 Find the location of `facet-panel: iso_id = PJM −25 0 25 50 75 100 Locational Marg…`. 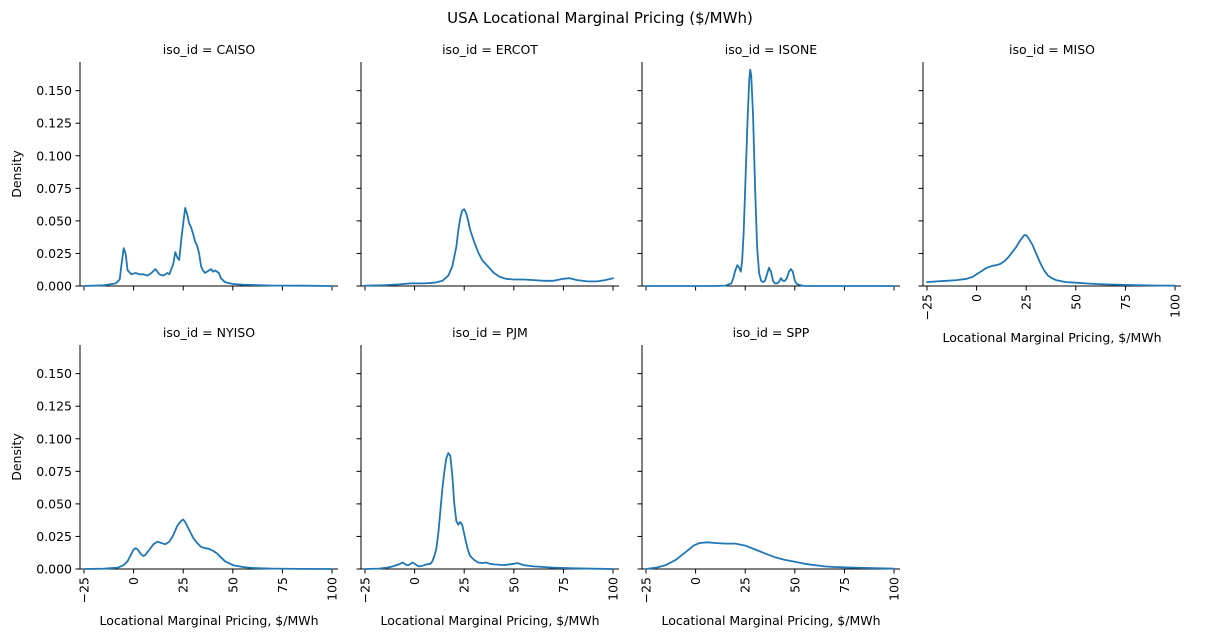

facet-panel: iso_id = PJM −25 0 25 50 75 100 Locational Marg… is located at coordinates (488, 476).